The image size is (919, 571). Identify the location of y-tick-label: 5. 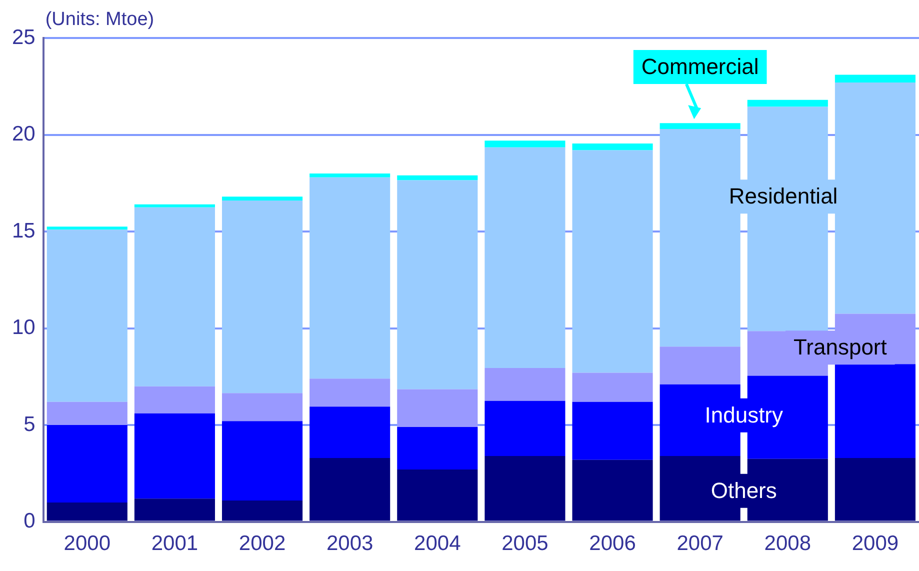
(30, 424).